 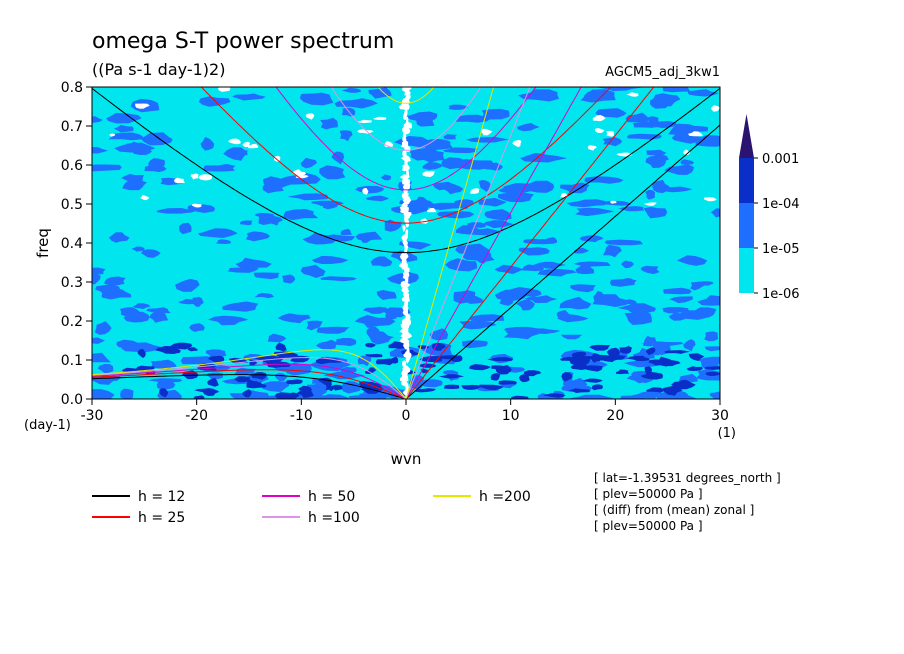 I want to click on y-tick-label: 0.5, so click(x=72, y=205).